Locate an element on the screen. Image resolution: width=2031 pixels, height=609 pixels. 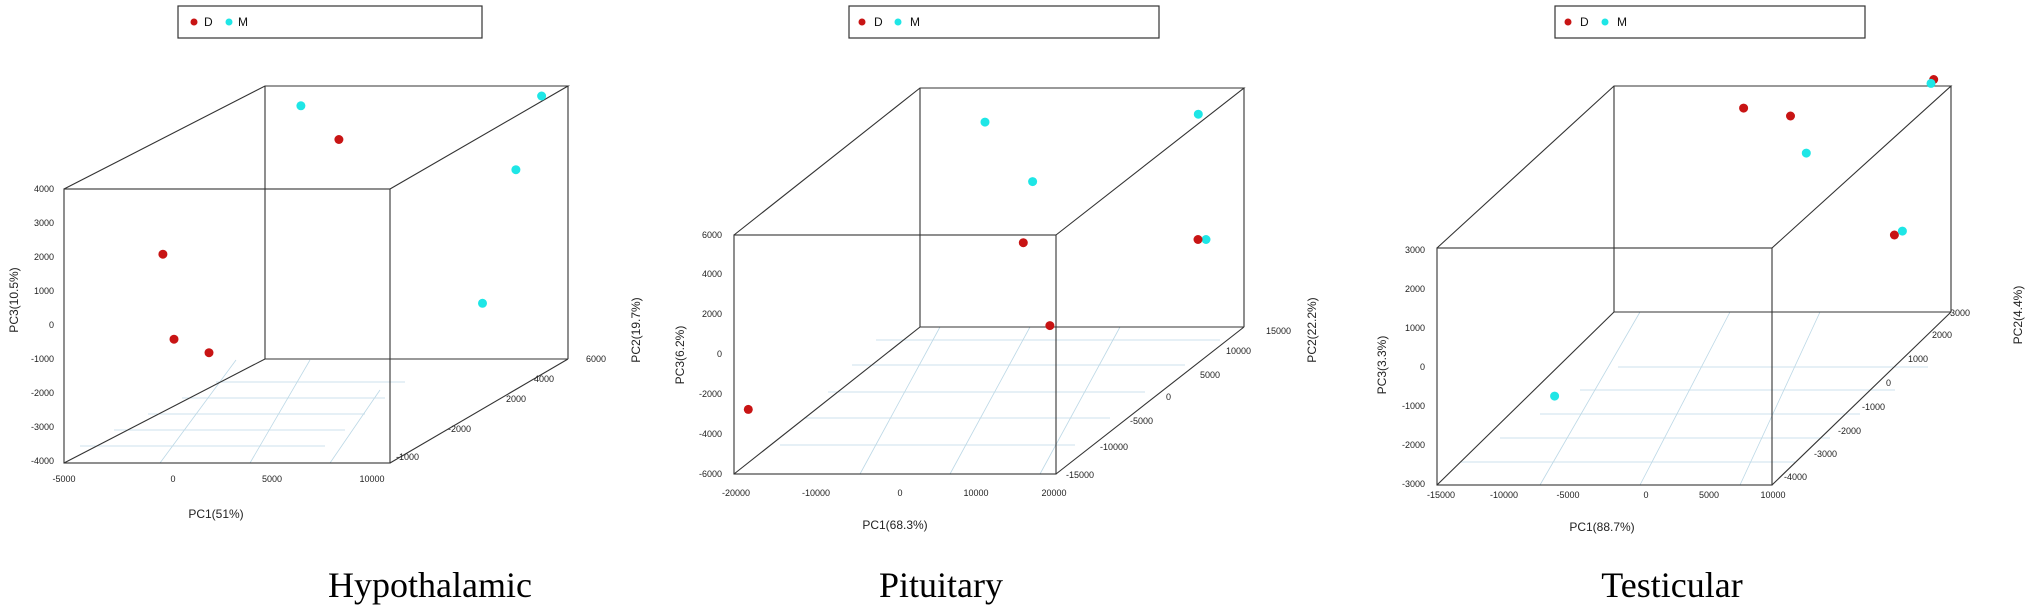
legend-pituitary: D M is located at coordinates (1004, 22).